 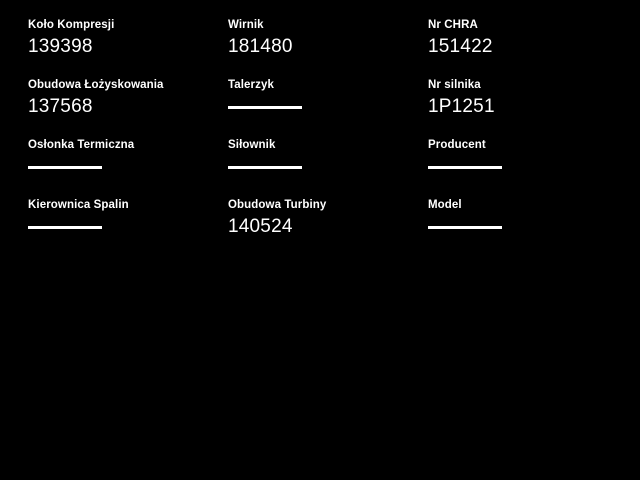 I want to click on spec-field-label: Obudowa Turbiny, so click(x=277, y=205).